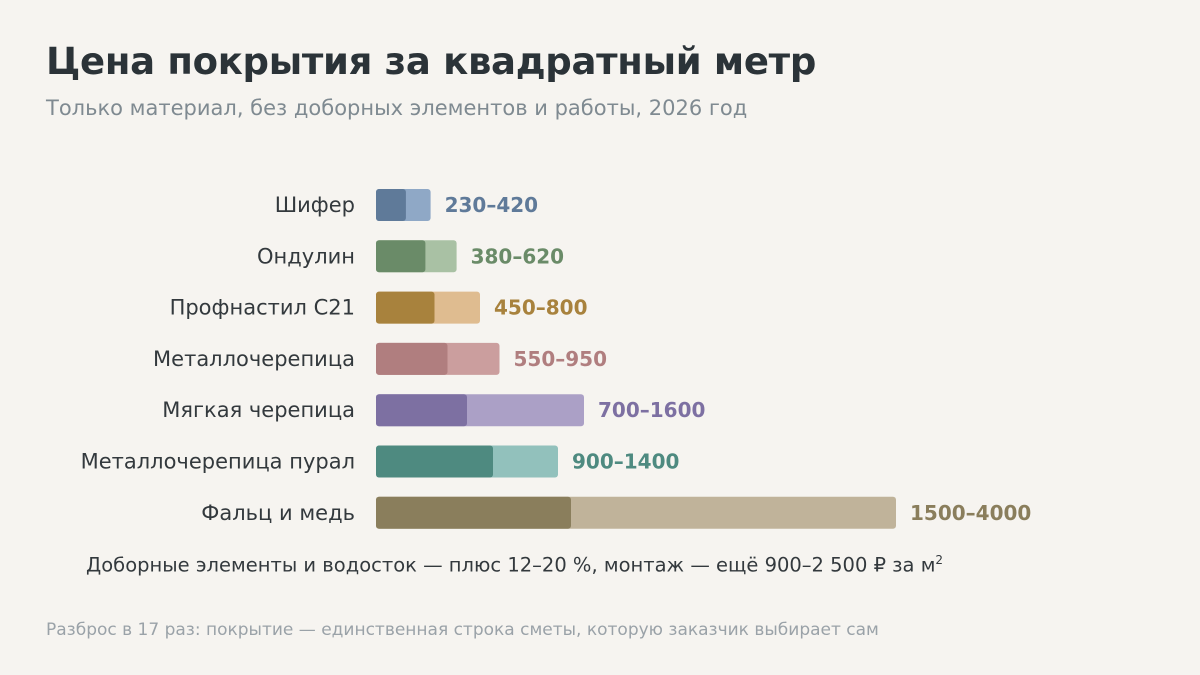  I want to click on page-title: Цена покрытия за квадратный метр, so click(431, 61).